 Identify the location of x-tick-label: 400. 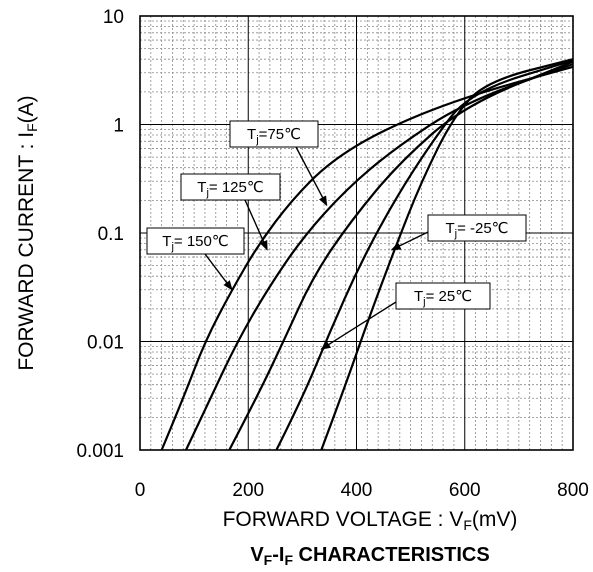
(357, 490).